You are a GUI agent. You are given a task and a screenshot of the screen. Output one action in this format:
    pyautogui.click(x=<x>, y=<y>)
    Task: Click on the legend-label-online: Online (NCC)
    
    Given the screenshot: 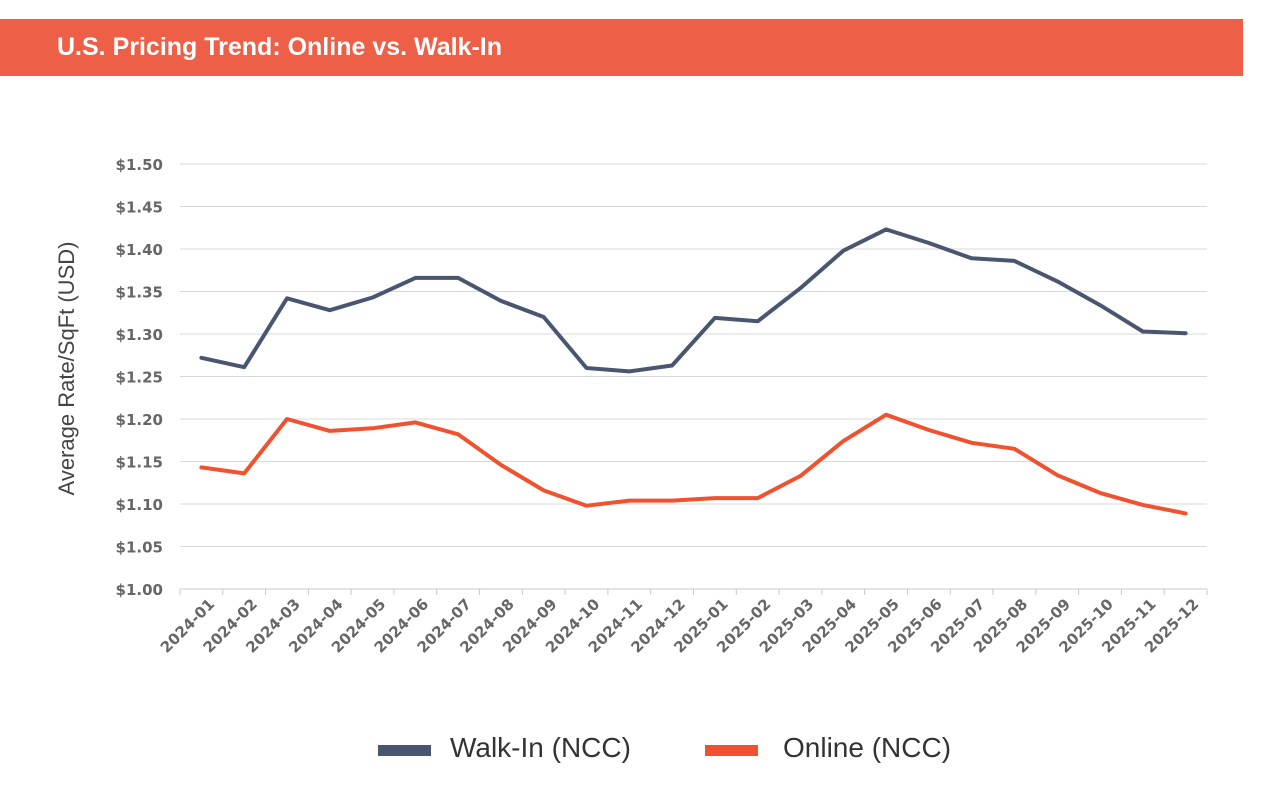 What is the action you would take?
    pyautogui.click(x=867, y=747)
    